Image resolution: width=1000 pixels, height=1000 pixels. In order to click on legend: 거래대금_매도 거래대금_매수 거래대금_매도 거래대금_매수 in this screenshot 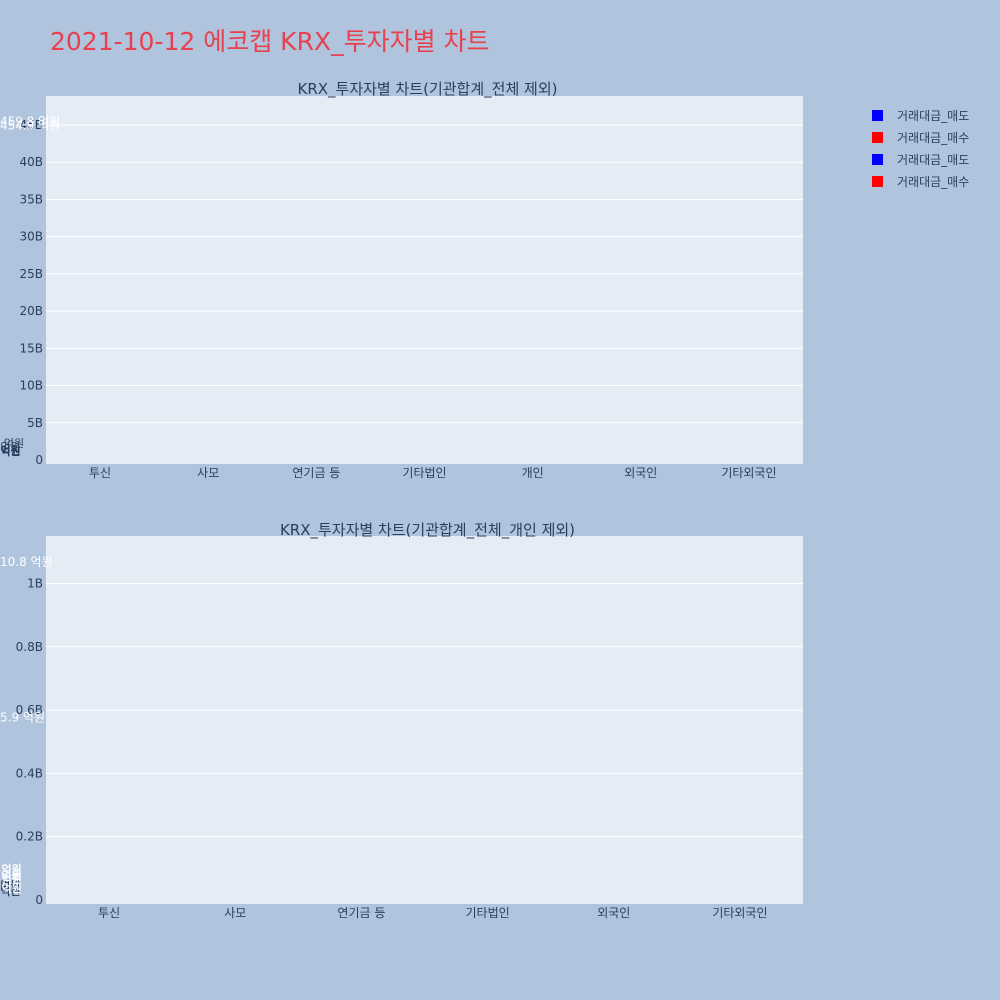, I will do `click(920, 148)`.